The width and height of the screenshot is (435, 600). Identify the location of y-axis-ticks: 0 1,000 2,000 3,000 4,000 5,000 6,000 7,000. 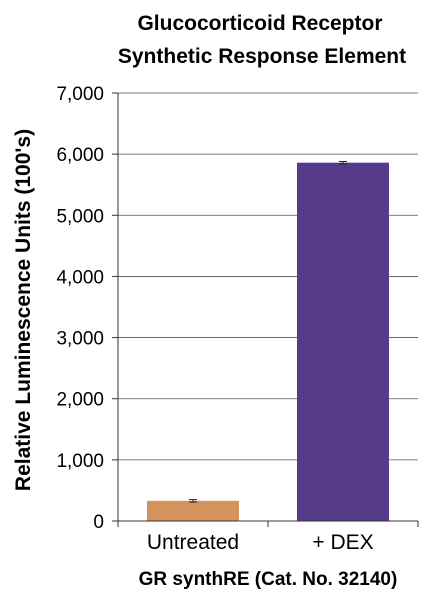
(87, 308).